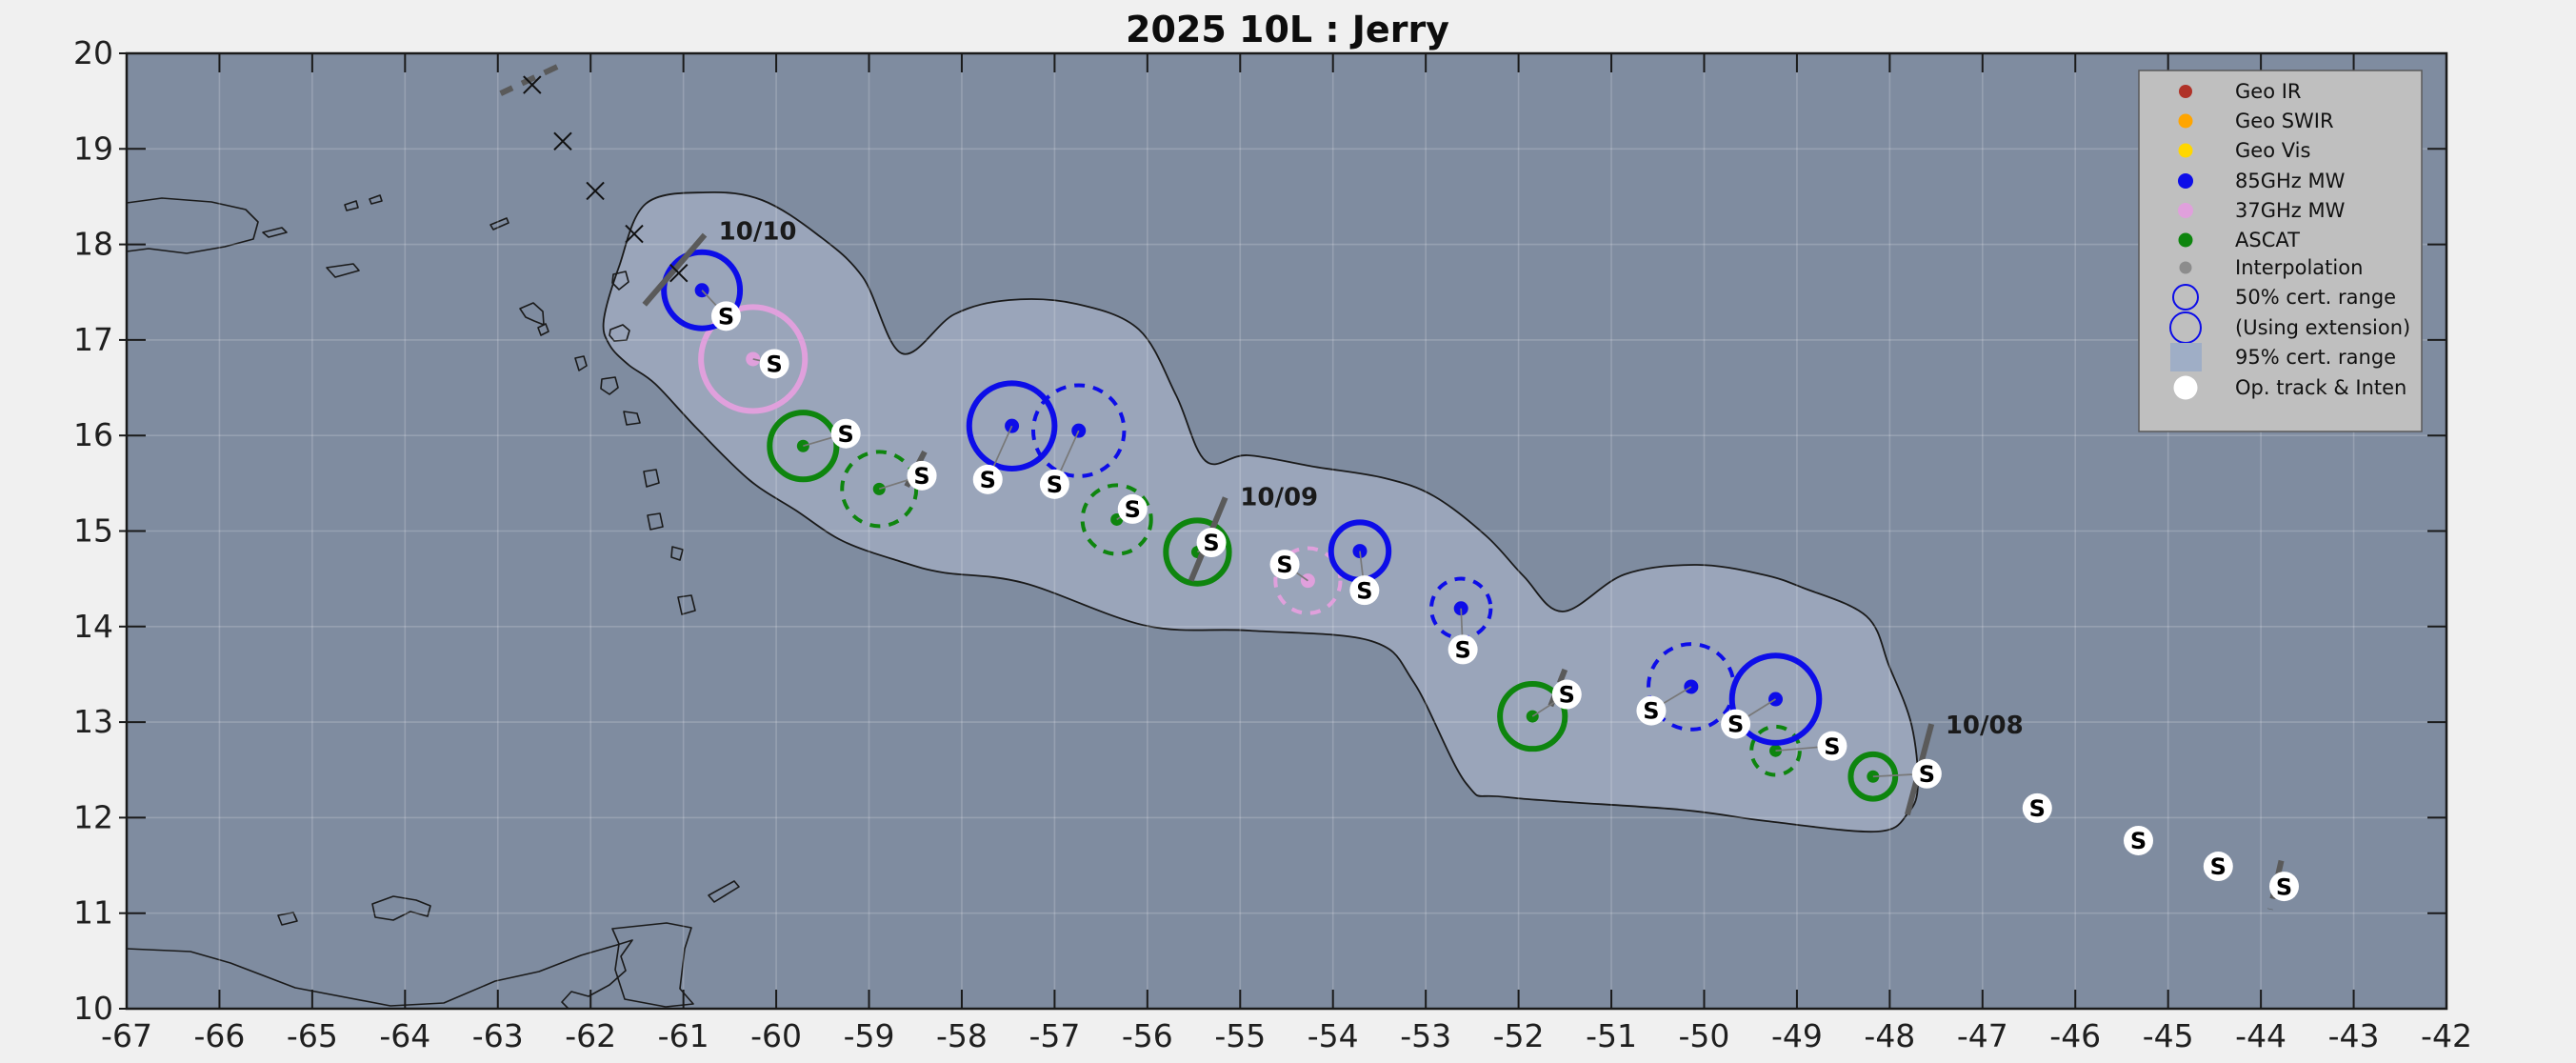 This screenshot has height=1063, width=2576. I want to click on land-vieques, so click(275, 232).